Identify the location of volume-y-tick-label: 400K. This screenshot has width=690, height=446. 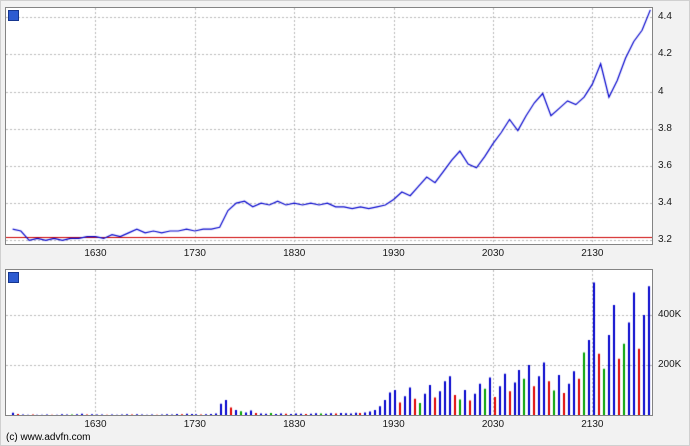
(670, 314).